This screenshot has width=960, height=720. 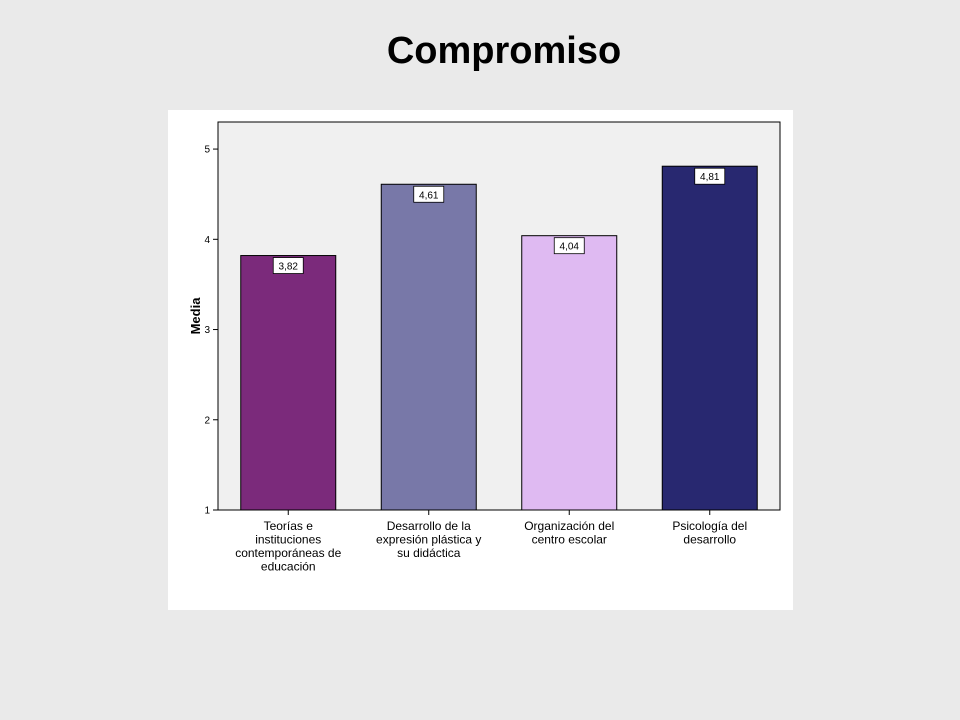 I want to click on data-label: 4,61, so click(x=429, y=195).